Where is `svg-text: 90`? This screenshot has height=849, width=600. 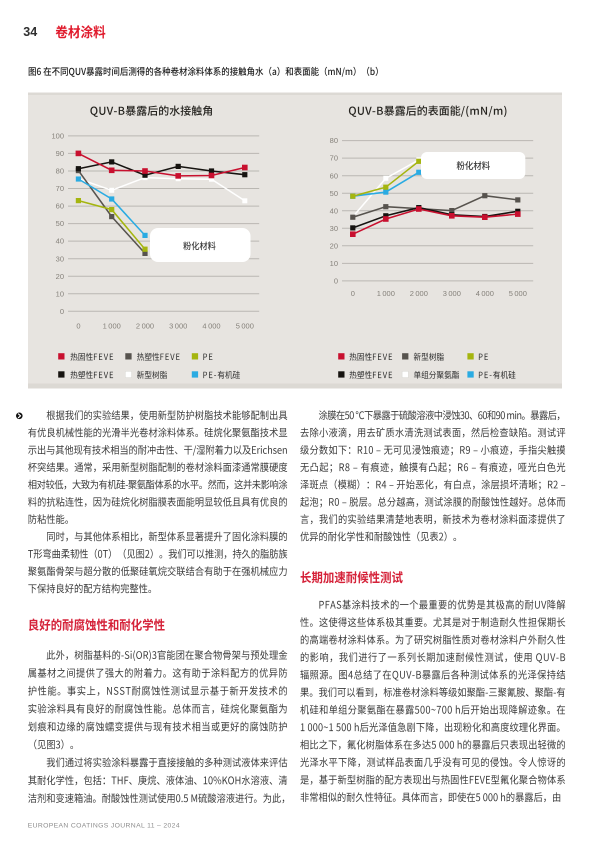 svg-text: 90 is located at coordinates (60, 153).